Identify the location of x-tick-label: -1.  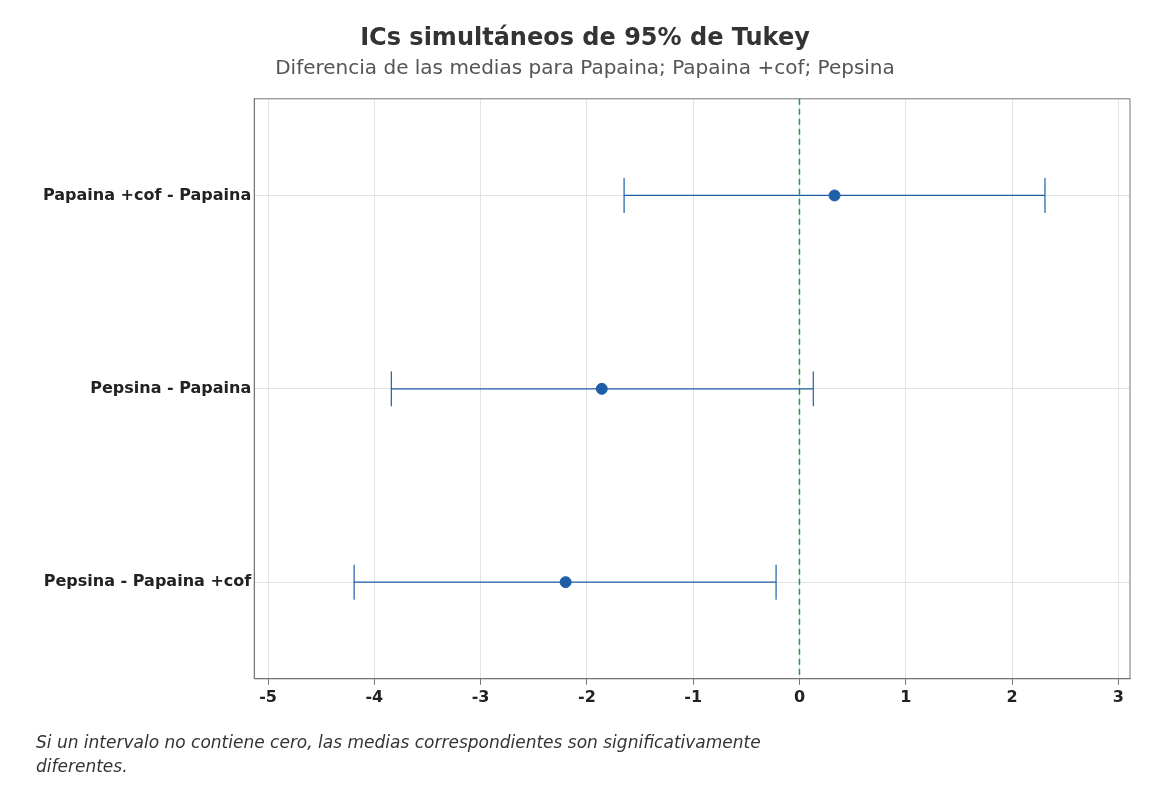
(693, 696).